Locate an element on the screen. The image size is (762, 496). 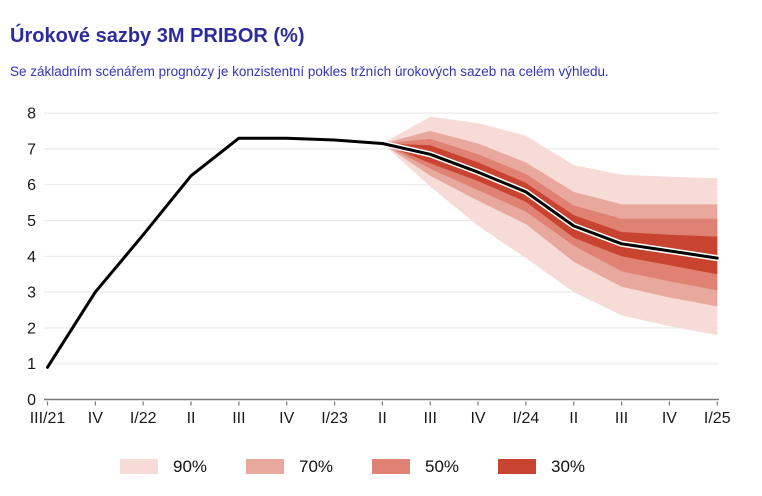
legend-item-70: 70% is located at coordinates (309, 466).